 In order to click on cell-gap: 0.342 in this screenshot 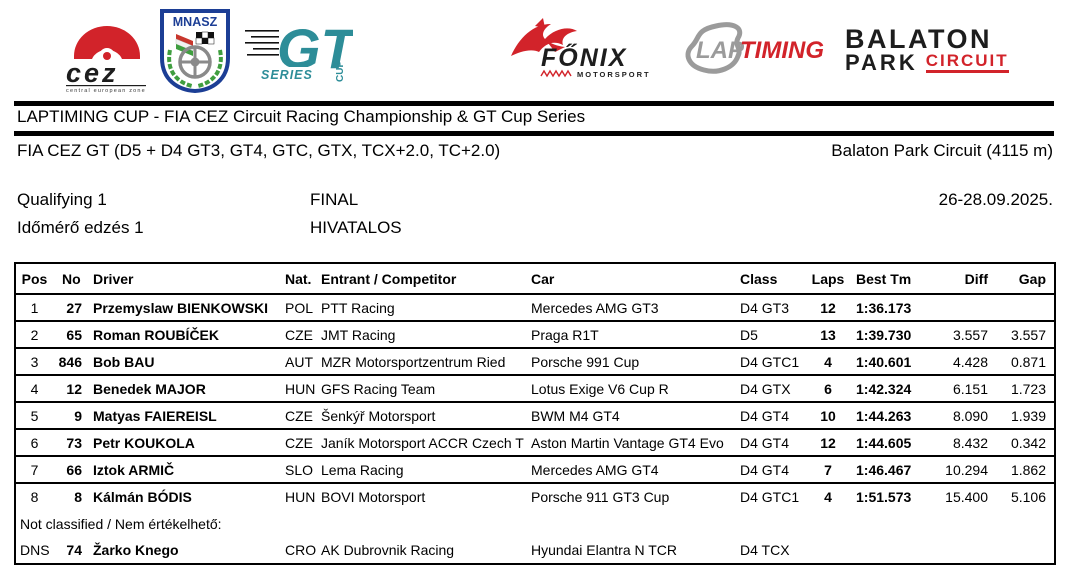, I will do `click(1025, 443)`.